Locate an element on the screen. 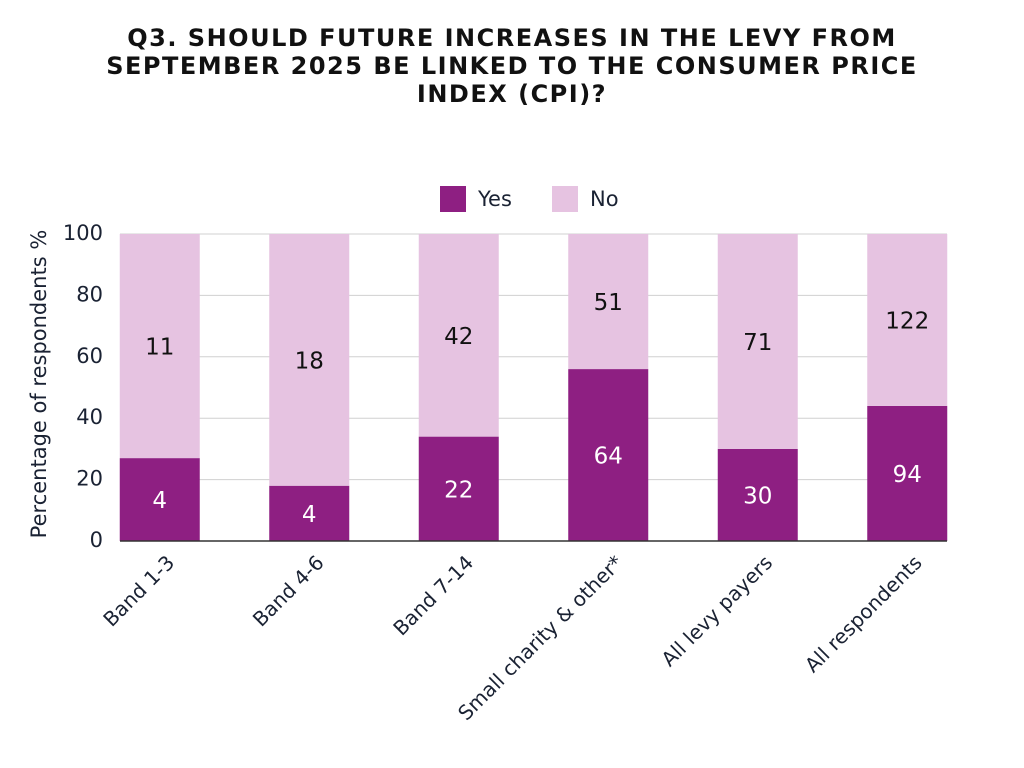 The height and width of the screenshot is (768, 1024). y-tick-label: 0 is located at coordinates (96, 540).